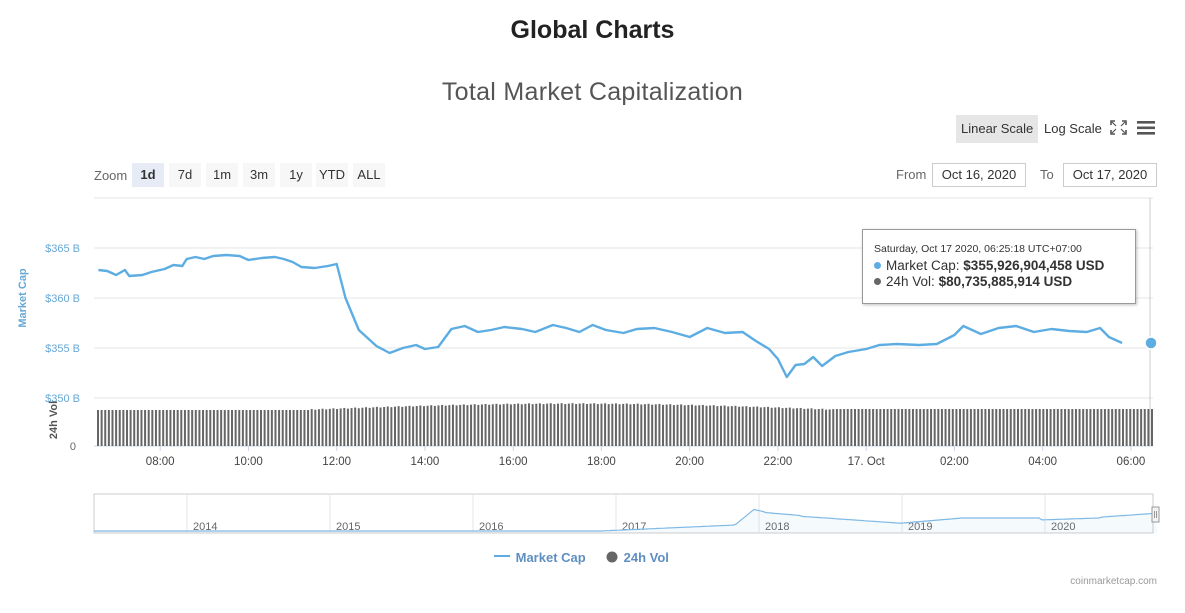 The height and width of the screenshot is (613, 1185). I want to click on tooltip-vol-label: 24h Vol:, so click(910, 281).